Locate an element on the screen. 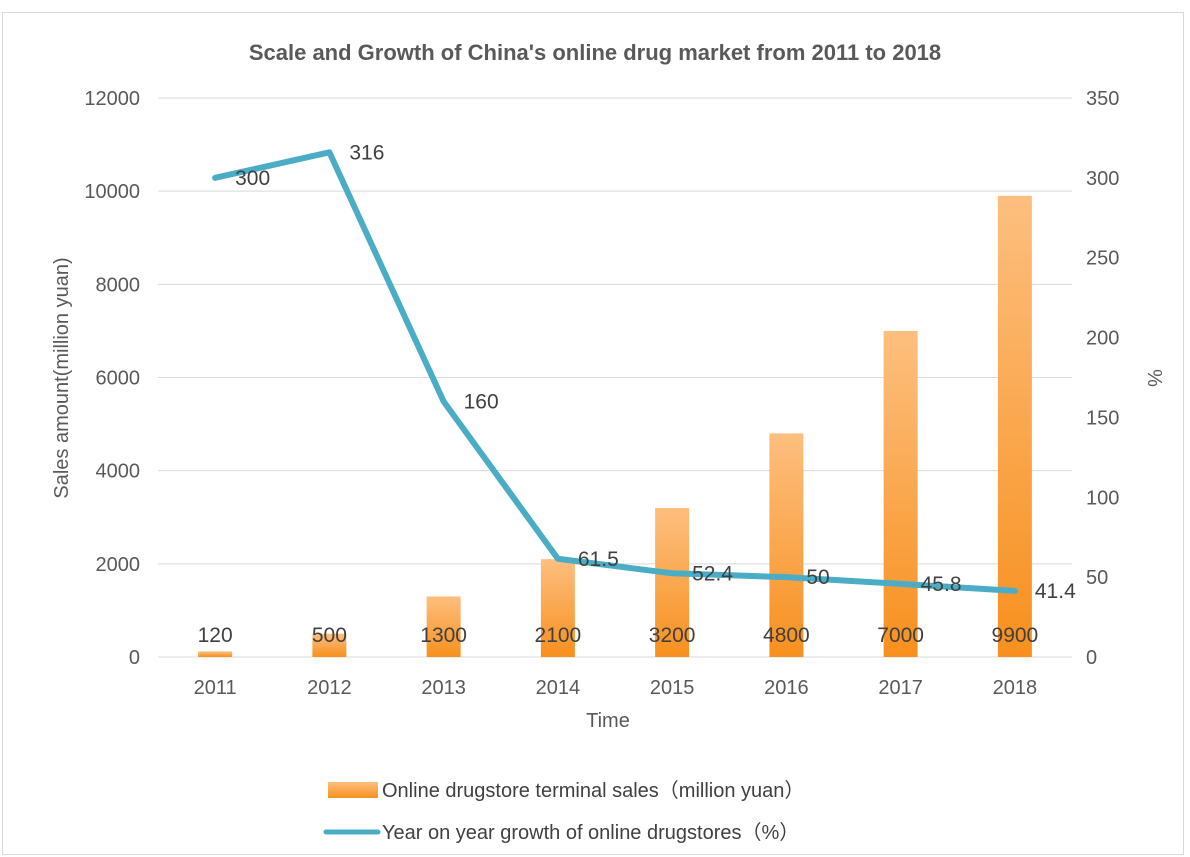 This screenshot has width=1190, height=857. line-data-label: 61.5 is located at coordinates (598, 559).